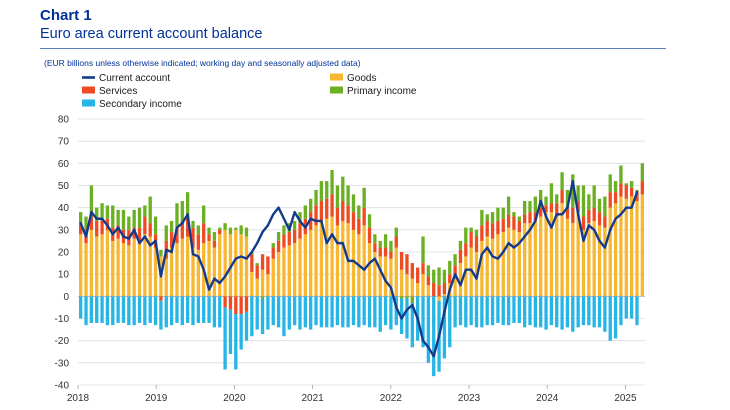 This screenshot has width=730, height=410. Describe the element at coordinates (64, 142) in the screenshot. I see `y-tick-label: 70` at that location.